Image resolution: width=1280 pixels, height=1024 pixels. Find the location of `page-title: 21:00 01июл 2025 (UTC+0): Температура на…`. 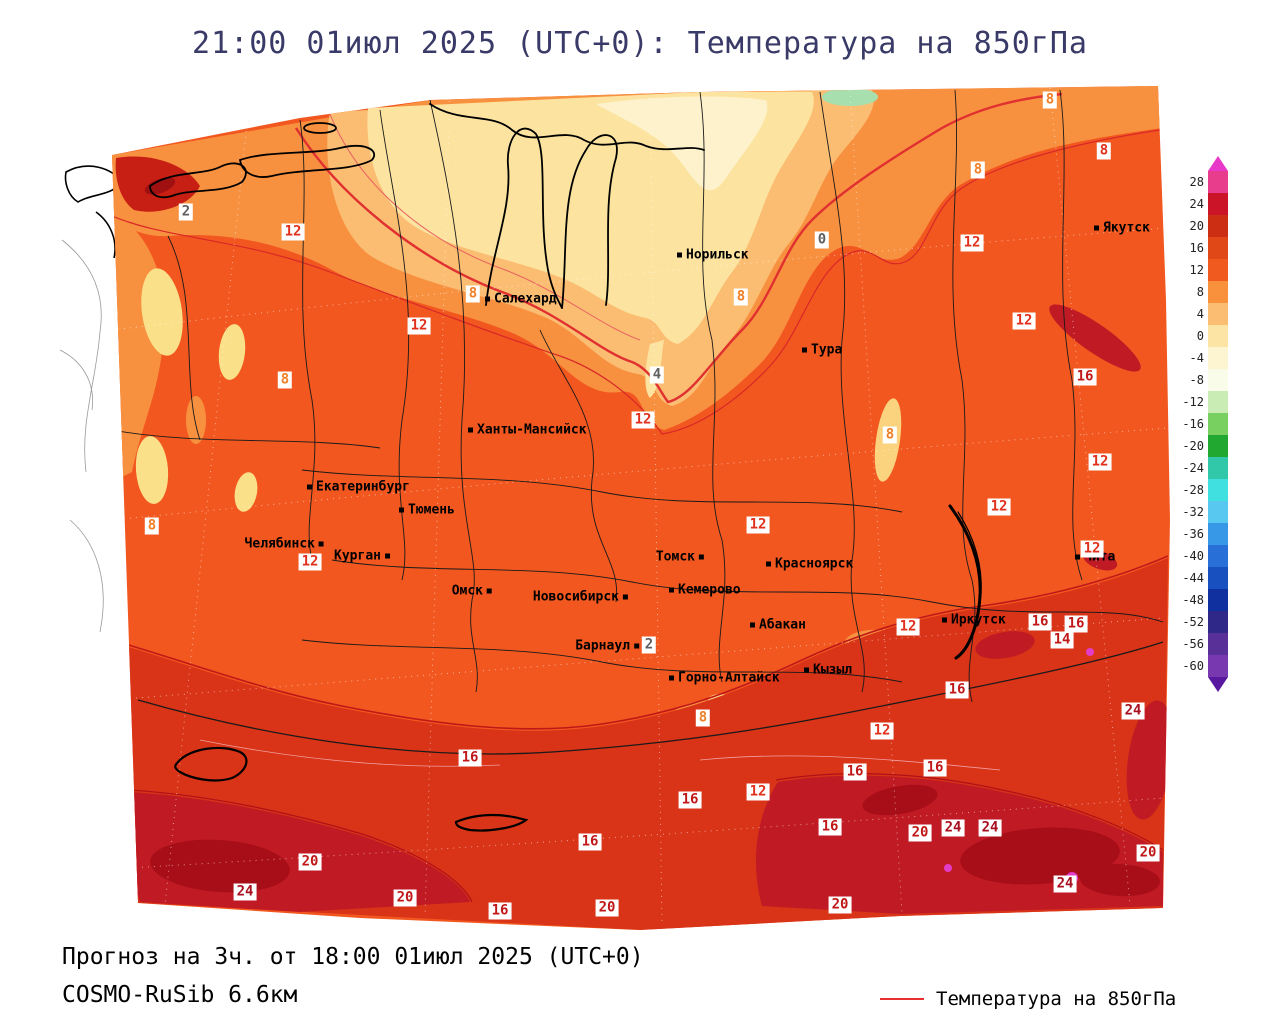

page-title: 21:00 01июл 2025 (UTC+0): Температура на… is located at coordinates (640, 43).